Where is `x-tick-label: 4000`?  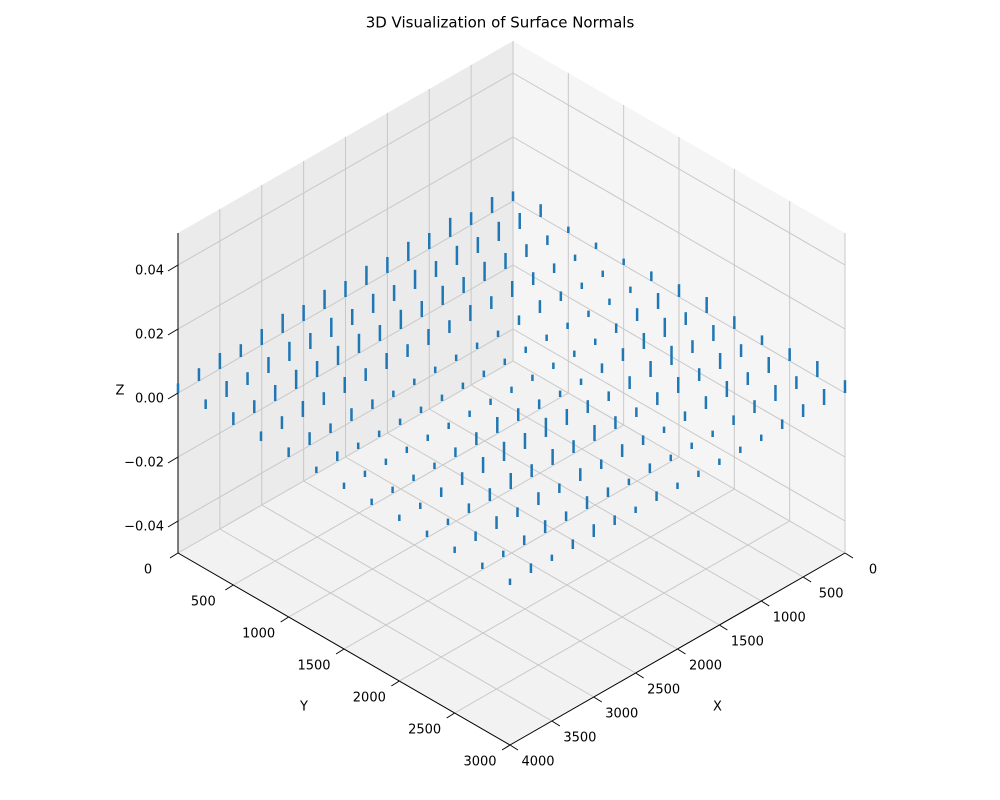
x-tick-label: 4000 is located at coordinates (537, 762).